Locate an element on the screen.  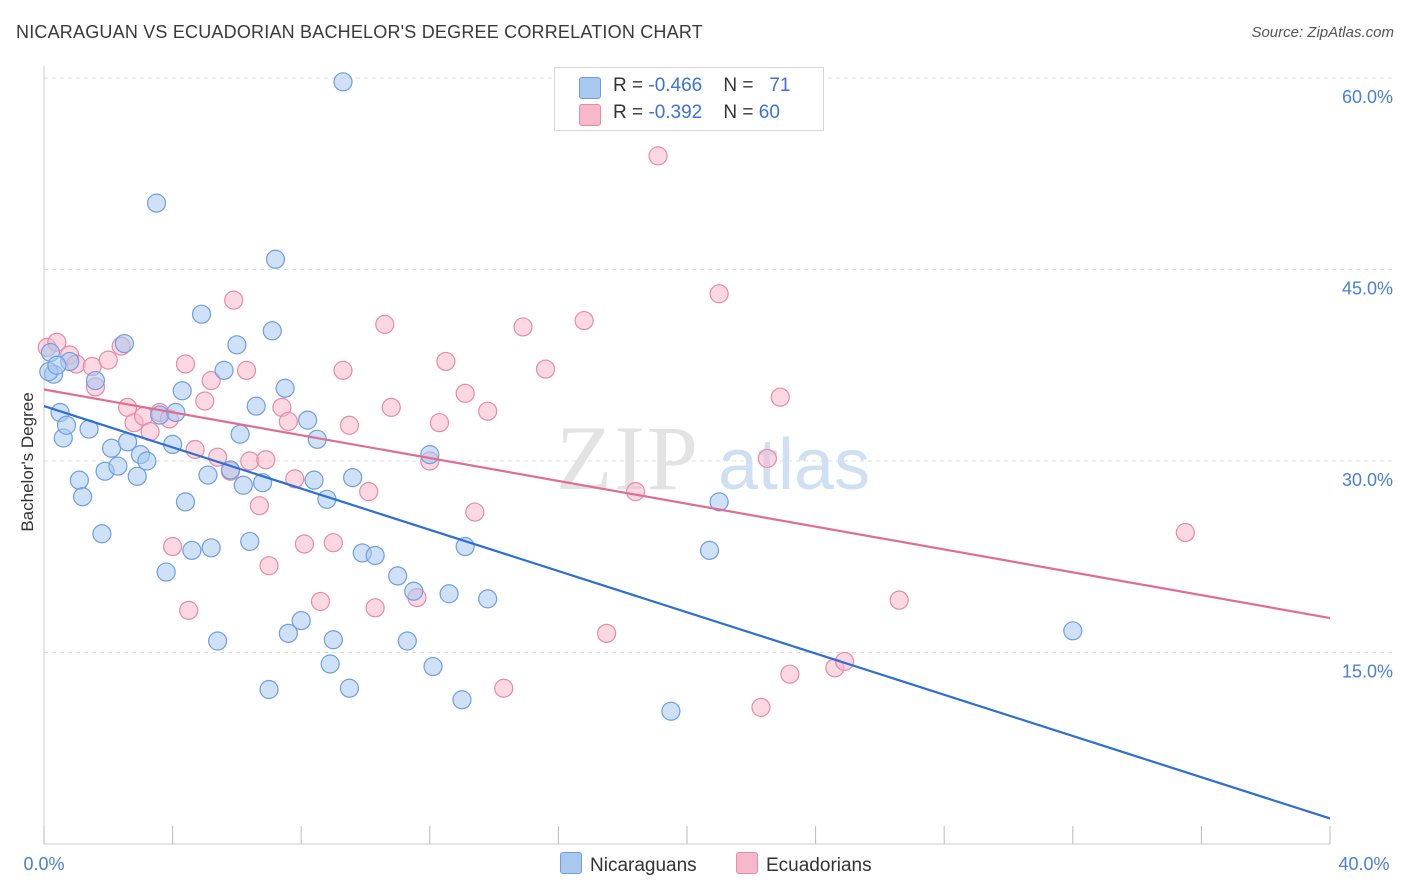
legend-label-nicaraguans: Nicaraguans is located at coordinates (643, 865).